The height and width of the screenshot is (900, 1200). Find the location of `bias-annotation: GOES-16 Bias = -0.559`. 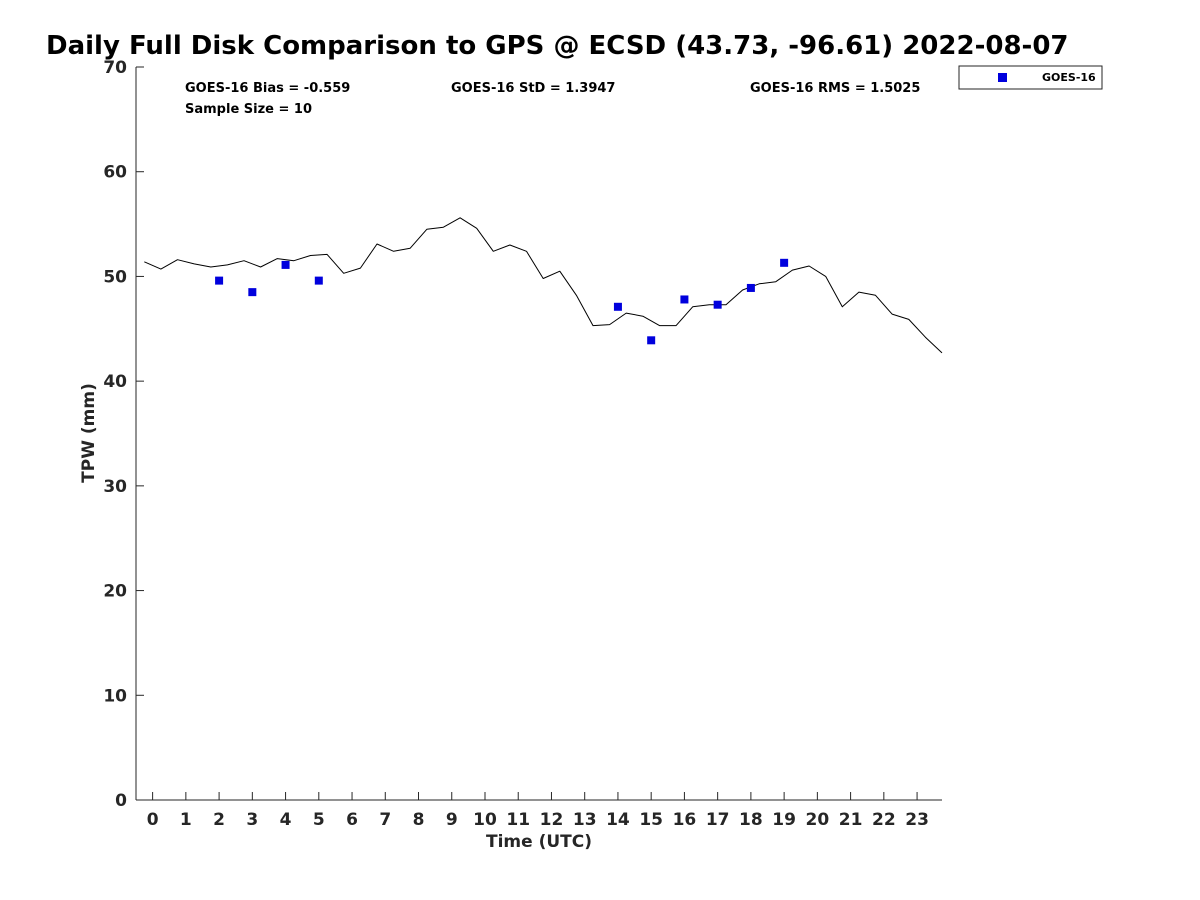

bias-annotation: GOES-16 Bias = -0.559 is located at coordinates (267, 88).